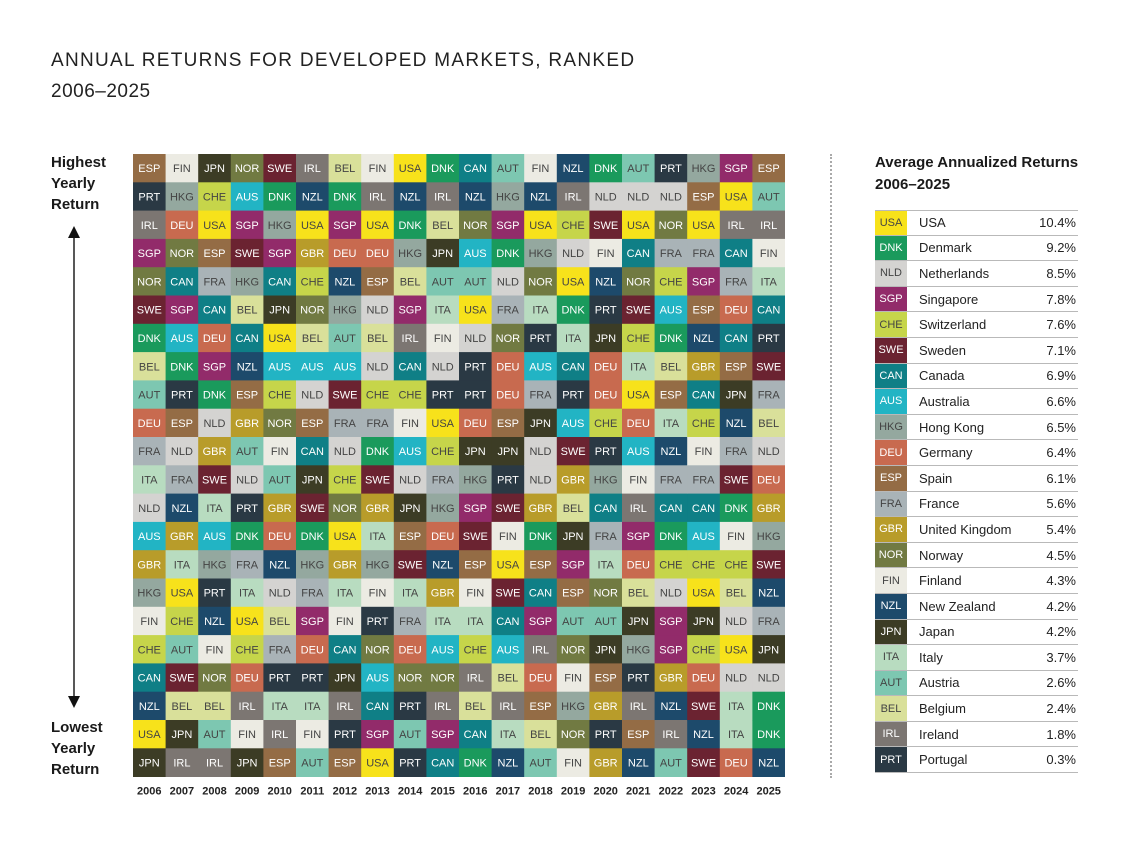 This screenshot has width=1132, height=842. What do you see at coordinates (670, 735) in the screenshot?
I see `cell-label: IRL` at bounding box center [670, 735].